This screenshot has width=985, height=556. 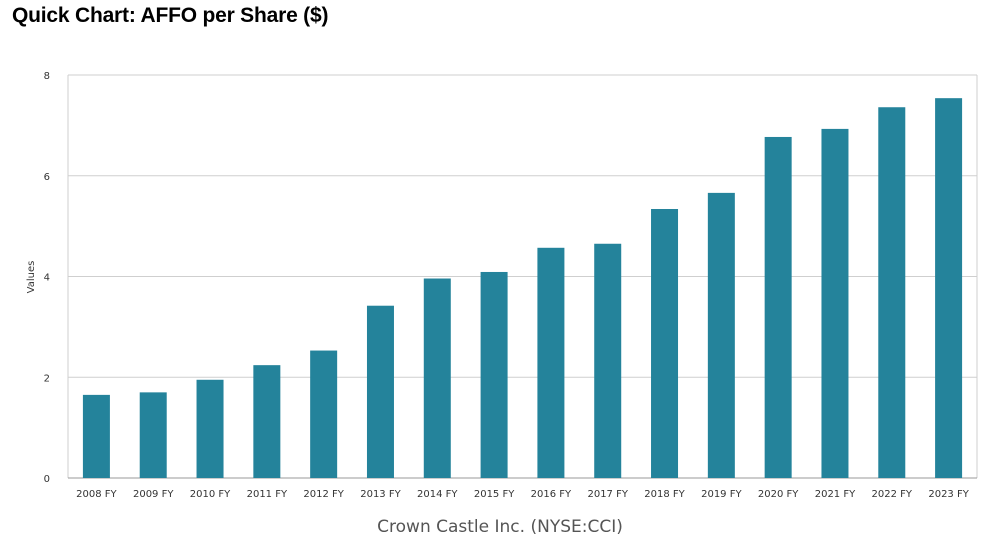 I want to click on x-tick-label: 2010 FY, so click(x=210, y=494).